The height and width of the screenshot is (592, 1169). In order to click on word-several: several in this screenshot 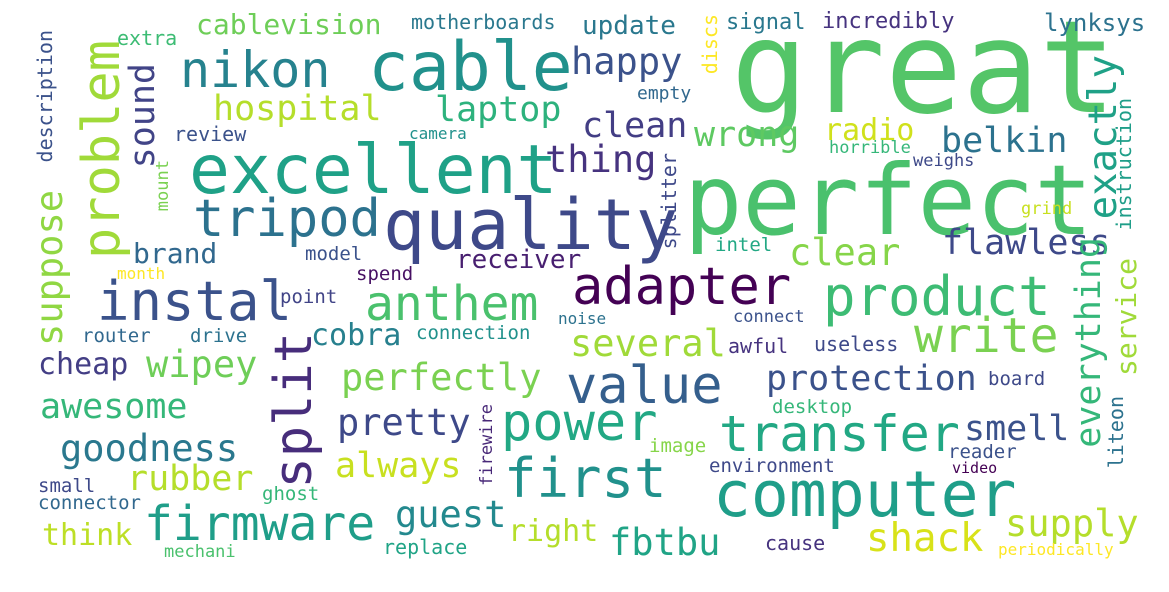, I will do `click(648, 343)`.